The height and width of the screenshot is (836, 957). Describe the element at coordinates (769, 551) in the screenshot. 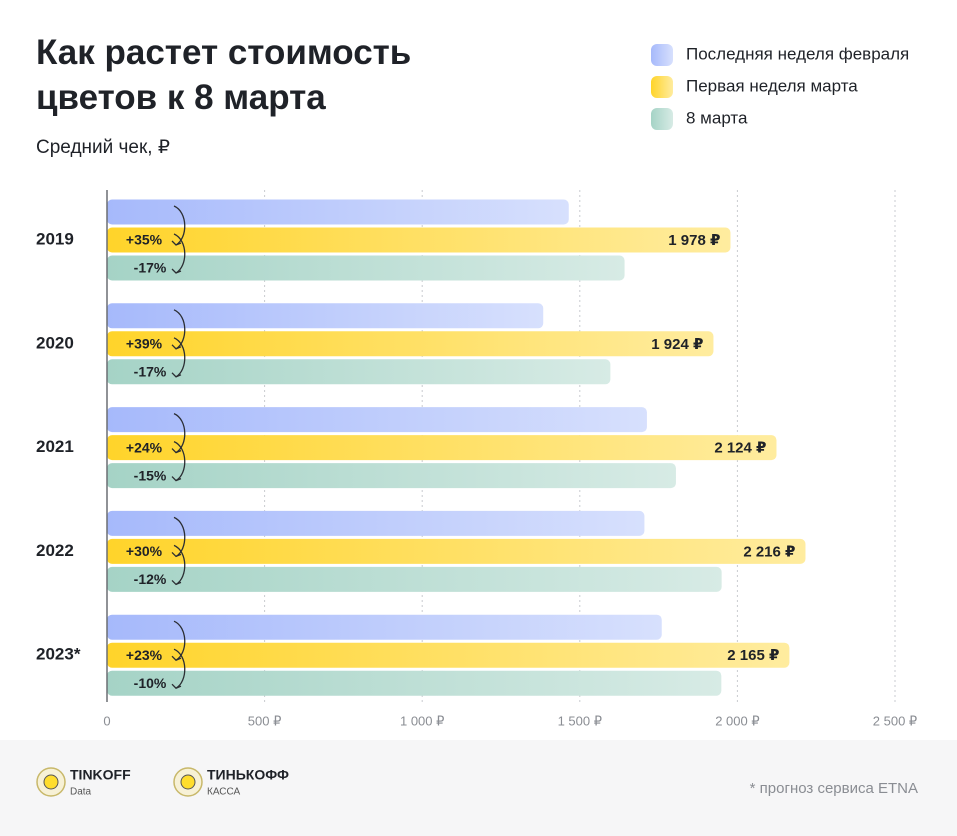

I see `value-label: 2 216 ₽` at that location.